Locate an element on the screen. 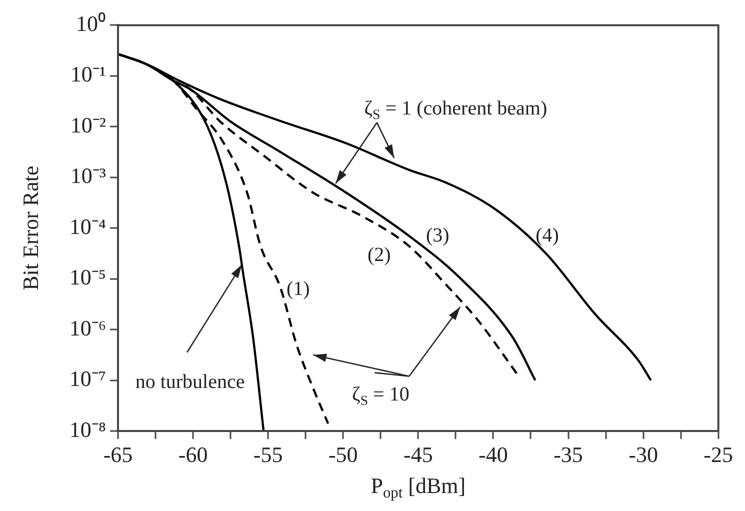  x-tick-label: -40 is located at coordinates (493, 454).